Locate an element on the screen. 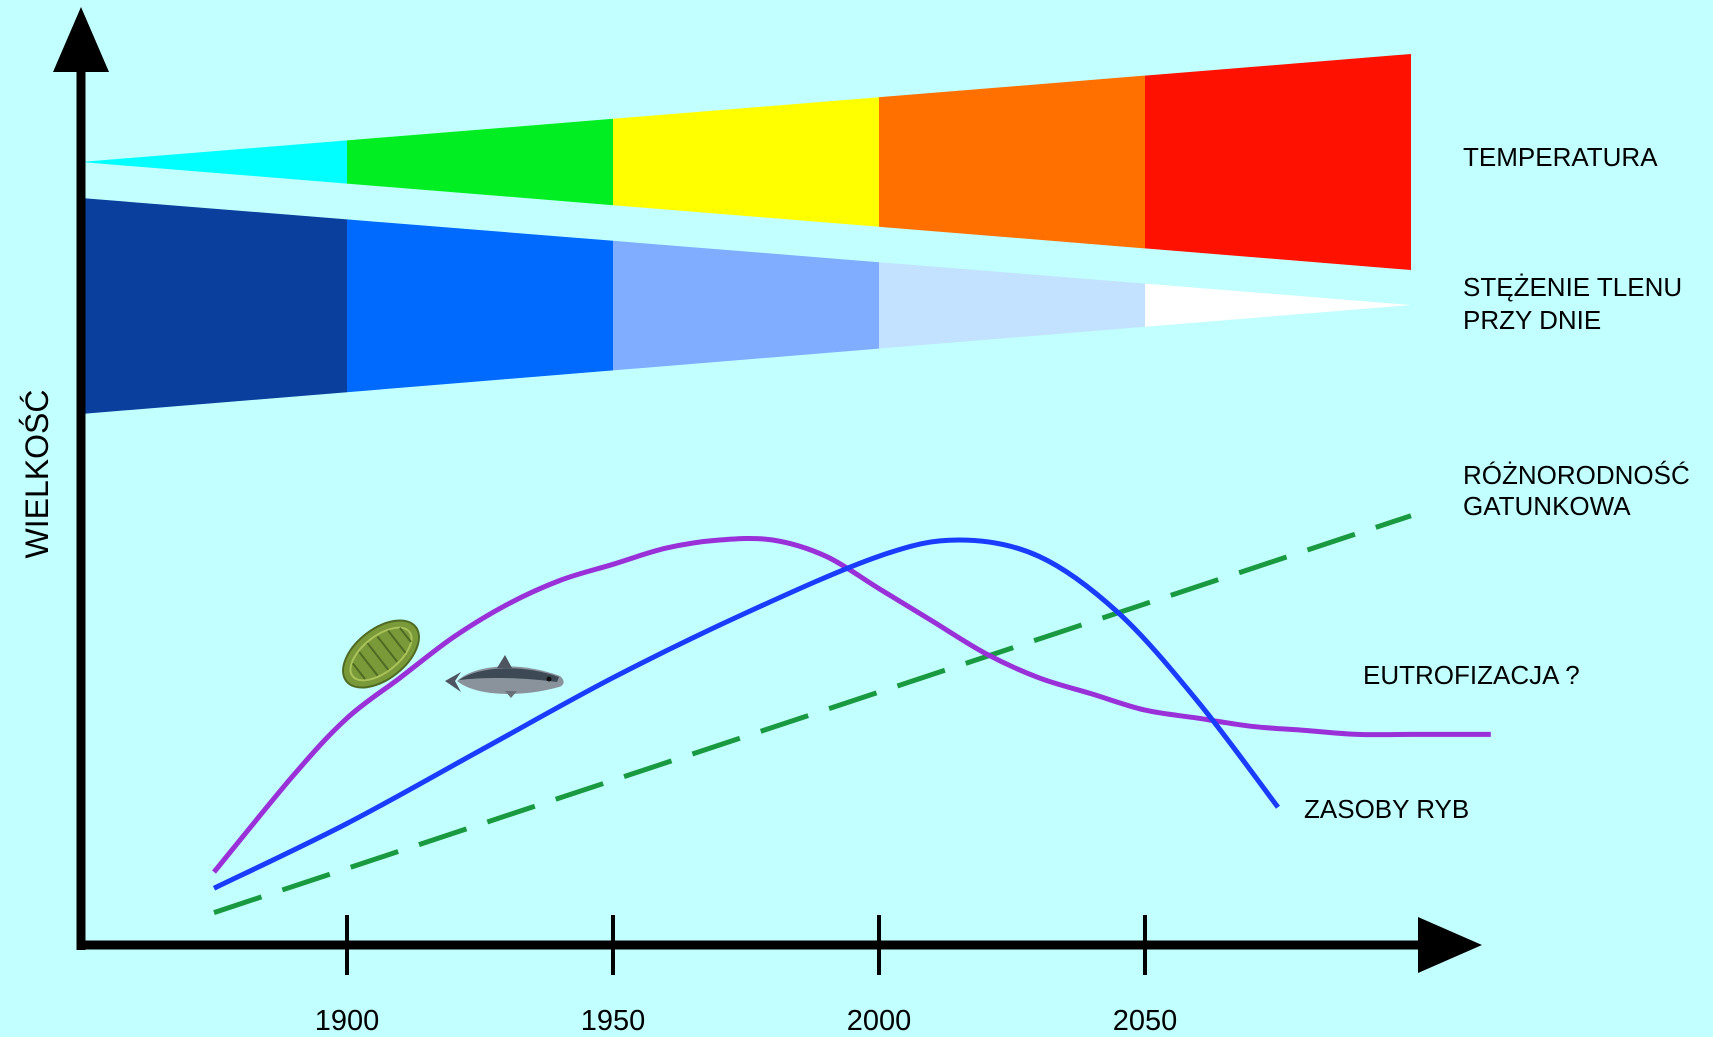 This screenshot has height=1037, width=1713. series-label: ZASOBY RYB is located at coordinates (1386, 809).